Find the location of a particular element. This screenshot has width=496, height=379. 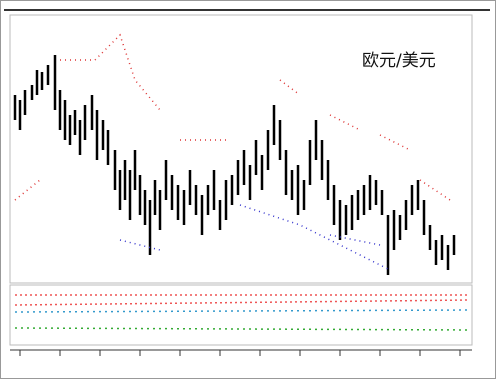

indicator-blue is located at coordinates (242, 311).